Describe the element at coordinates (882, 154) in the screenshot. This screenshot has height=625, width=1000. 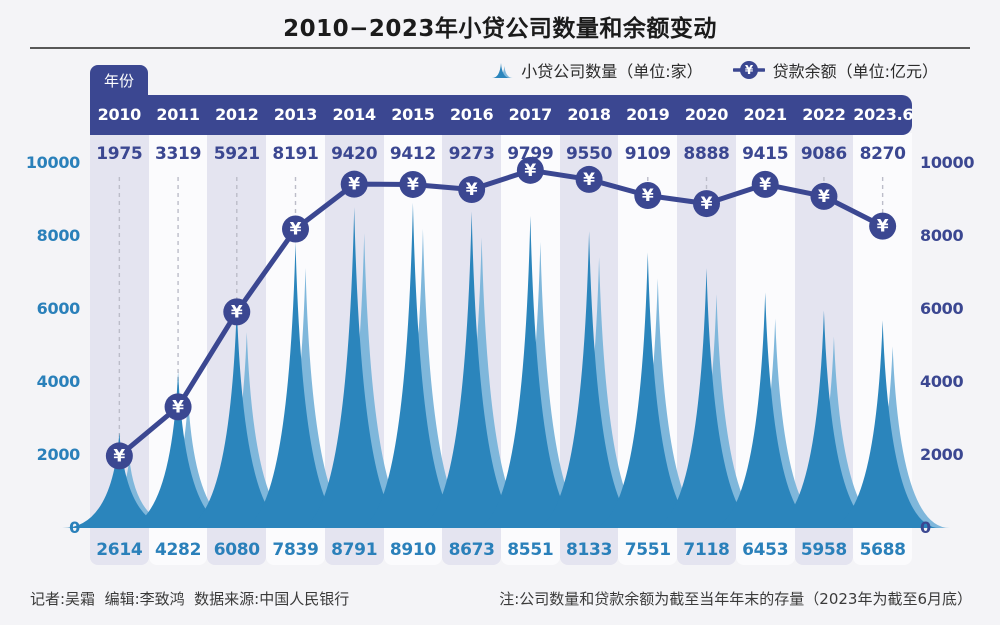
I see `loan-balance-value-2023.6: 8270` at that location.